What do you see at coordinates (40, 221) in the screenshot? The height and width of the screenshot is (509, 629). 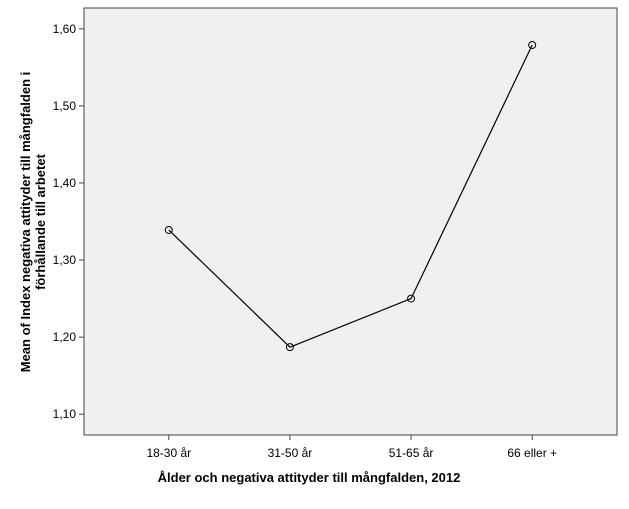 I see `y-axis-title: förhållande till arbetet` at bounding box center [40, 221].